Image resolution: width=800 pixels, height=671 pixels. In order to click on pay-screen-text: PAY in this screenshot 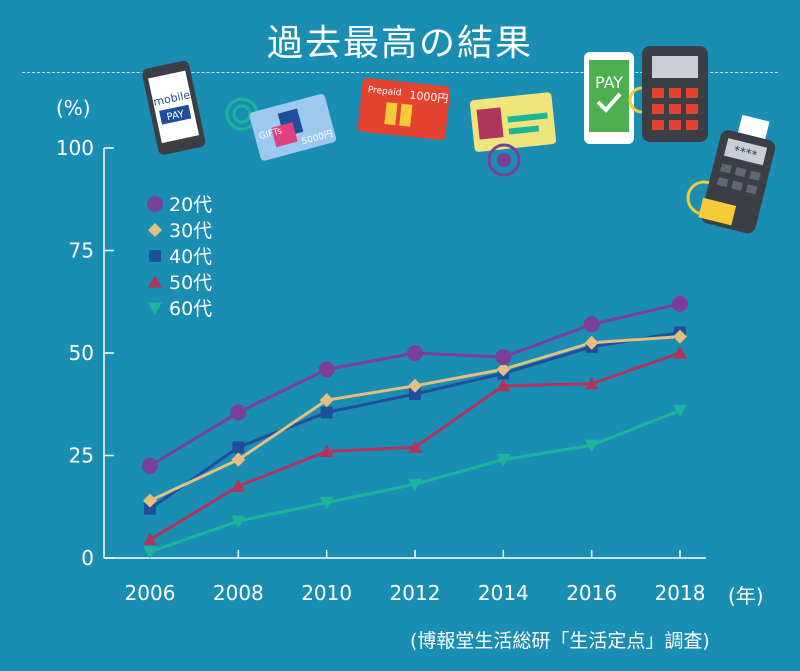, I will do `click(609, 82)`.